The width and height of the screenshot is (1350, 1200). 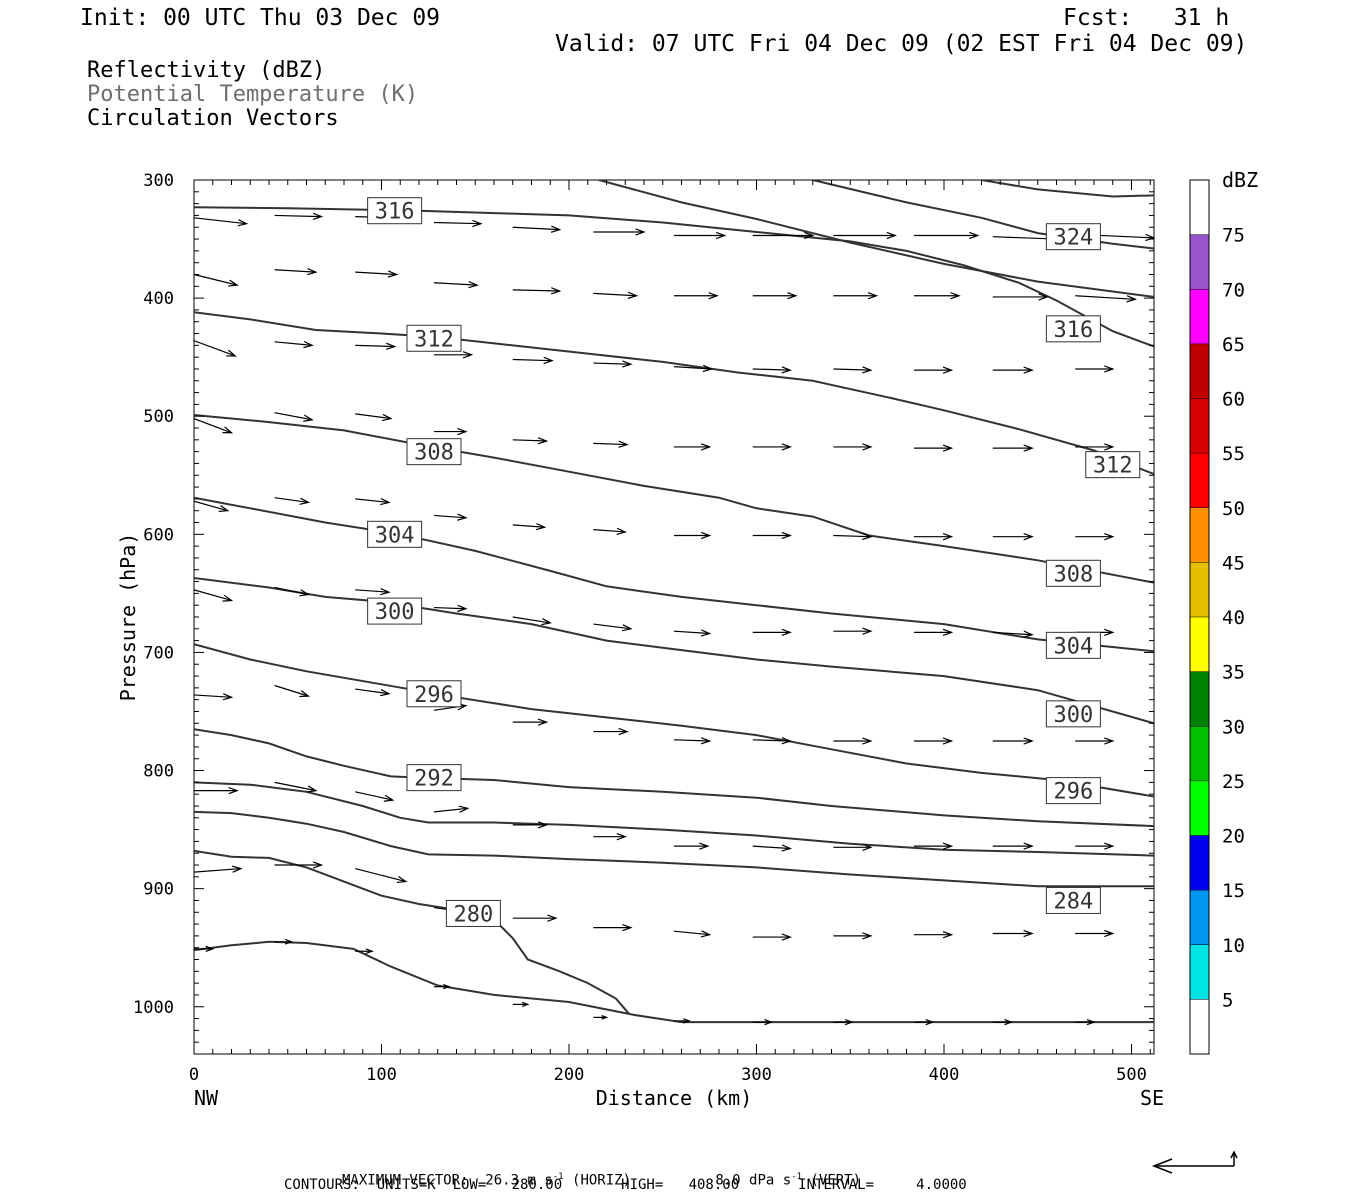 I want to click on contour-label-text: 308, so click(x=434, y=453).